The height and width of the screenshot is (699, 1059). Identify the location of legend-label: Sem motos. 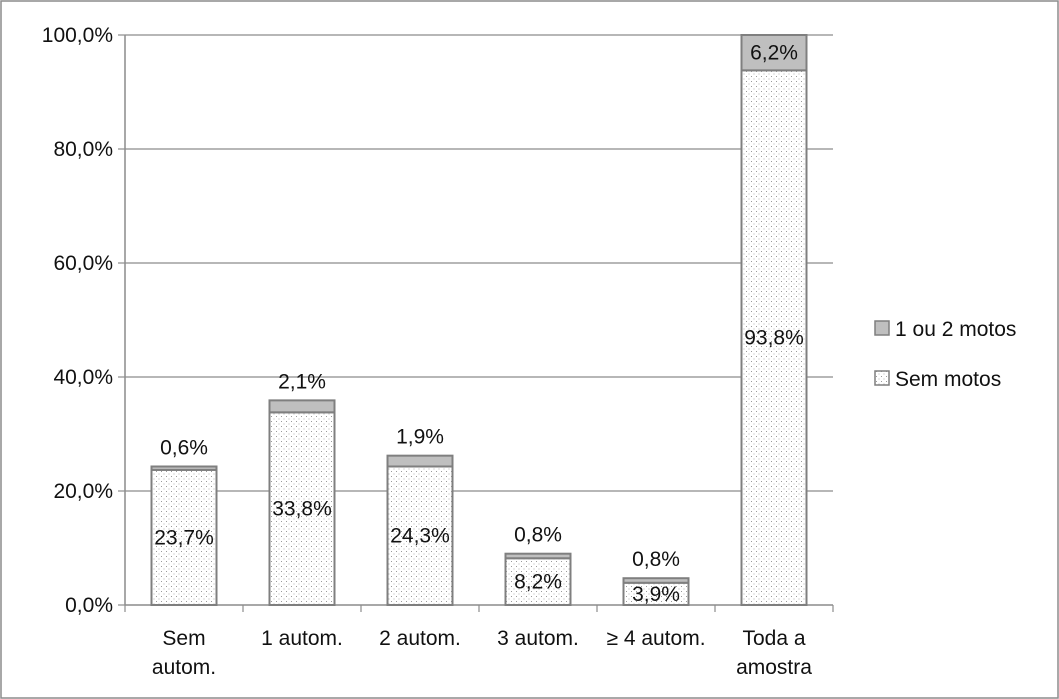
(948, 379).